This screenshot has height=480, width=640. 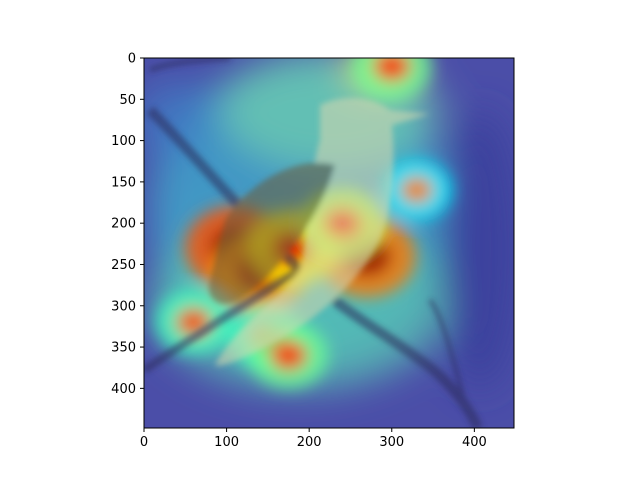 What do you see at coordinates (474, 442) in the screenshot?
I see `x-tick-label: 400` at bounding box center [474, 442].